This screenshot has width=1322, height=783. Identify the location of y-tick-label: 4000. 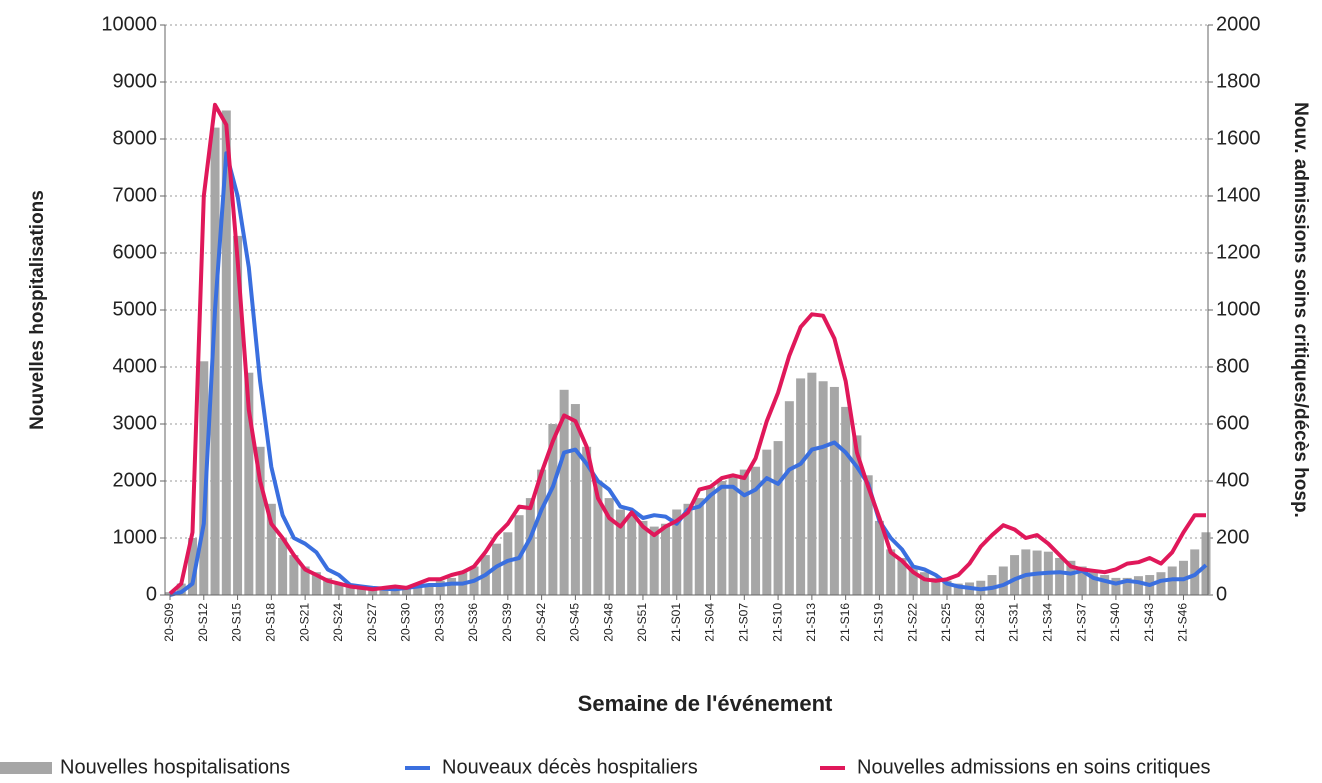
(135, 366).